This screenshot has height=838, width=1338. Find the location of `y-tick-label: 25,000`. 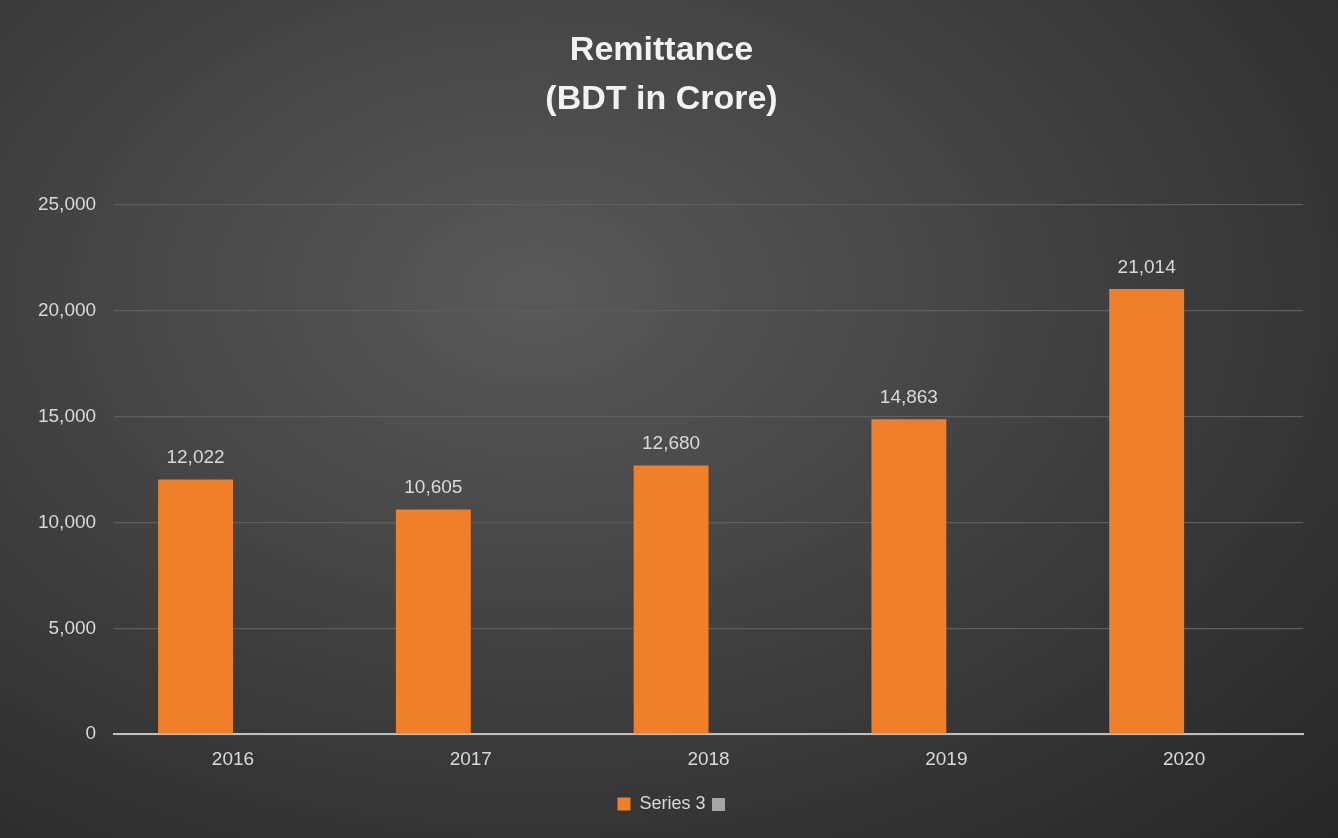

y-tick-label: 25,000 is located at coordinates (67, 203).